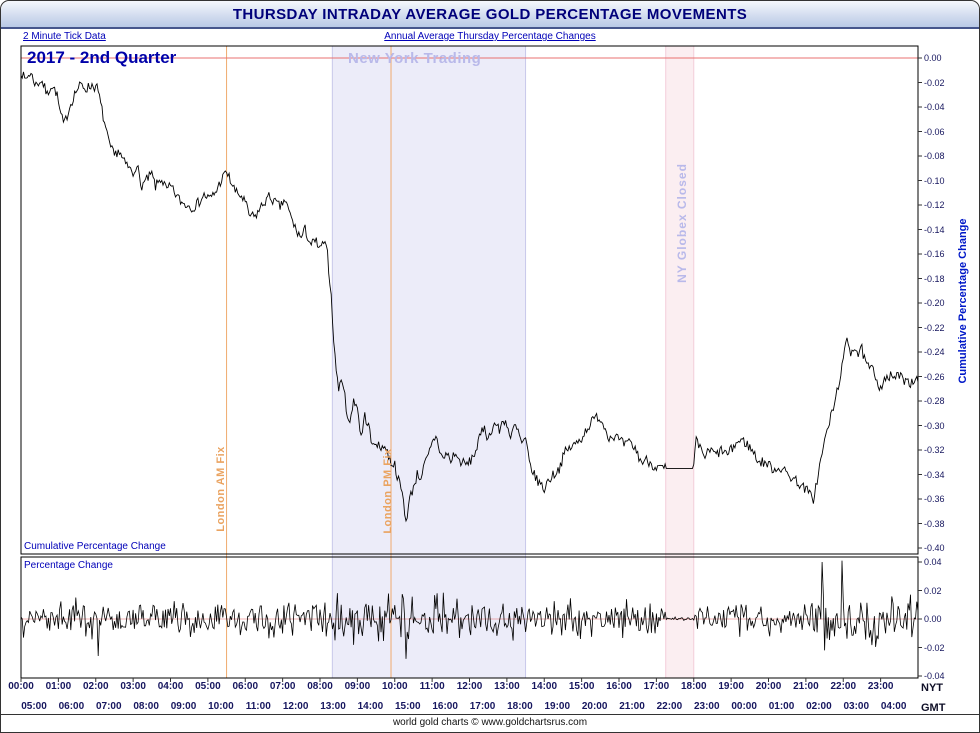 This screenshot has height=733, width=980. What do you see at coordinates (544, 686) in the screenshot?
I see `x-axis-label-nyt: 14:00` at bounding box center [544, 686].